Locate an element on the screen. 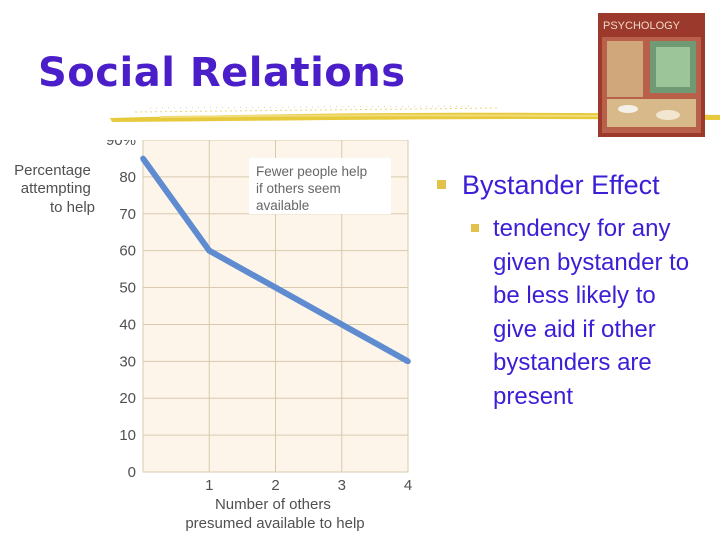  y-tick-label: 30 is located at coordinates (127, 361).